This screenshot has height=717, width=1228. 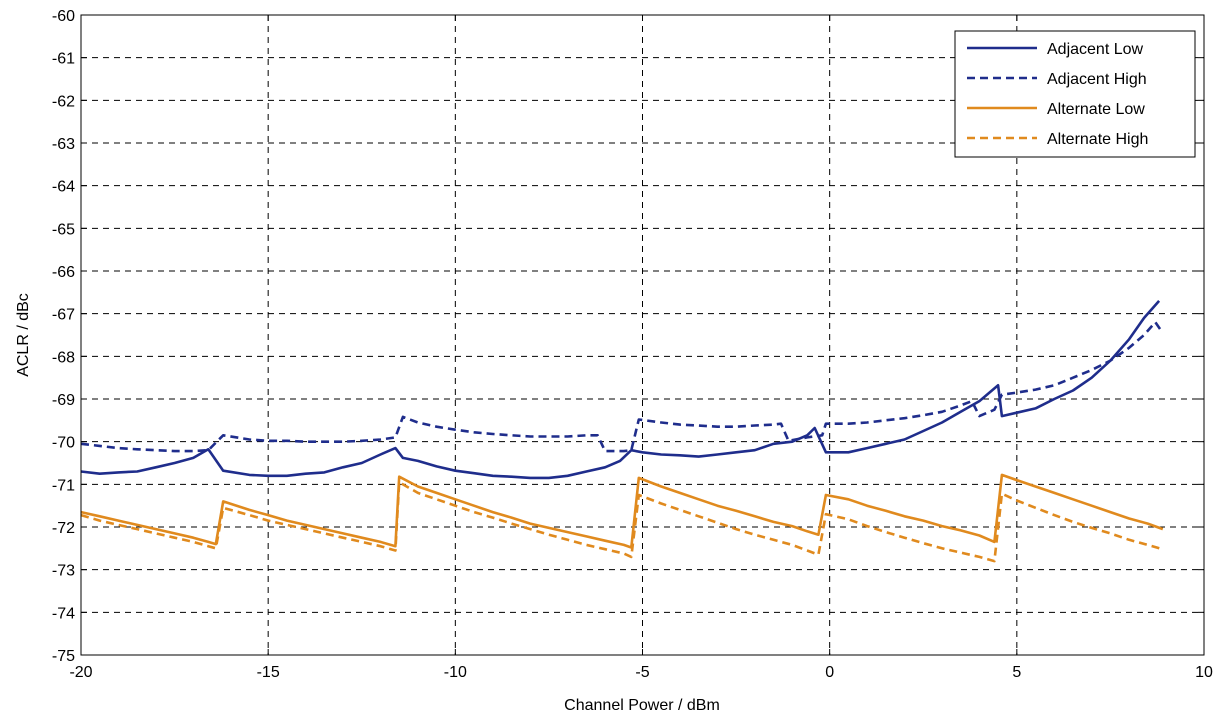 I want to click on y-tick-label: -70, so click(x=63, y=443).